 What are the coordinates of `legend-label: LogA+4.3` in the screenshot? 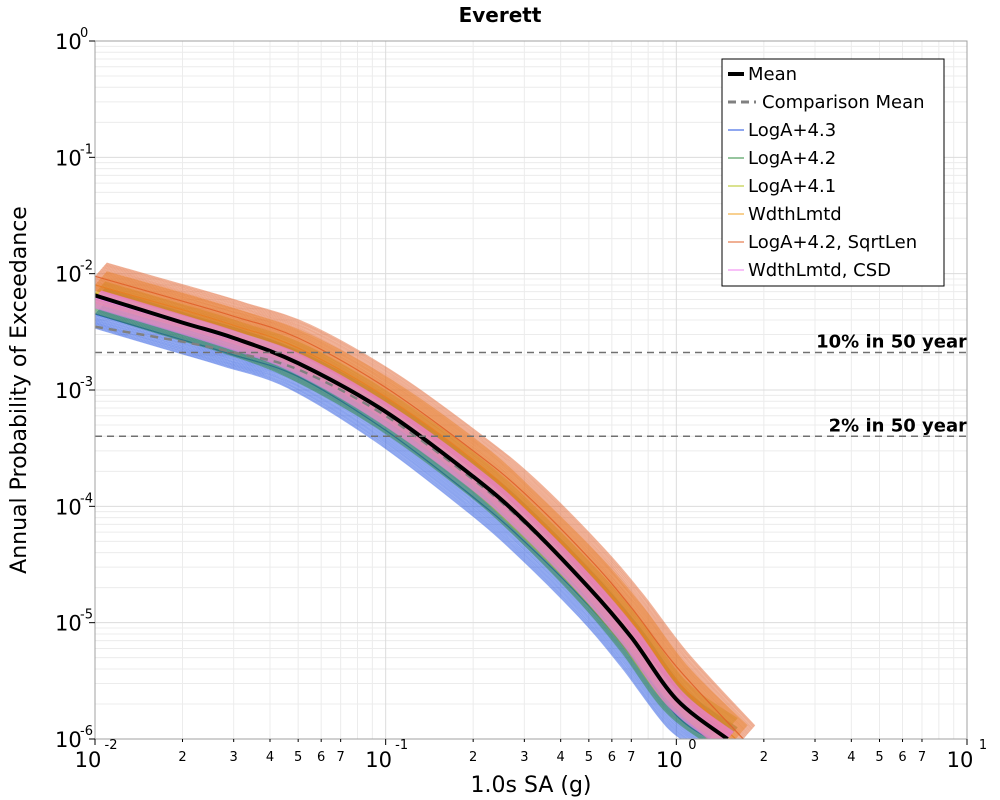 It's located at (792, 130).